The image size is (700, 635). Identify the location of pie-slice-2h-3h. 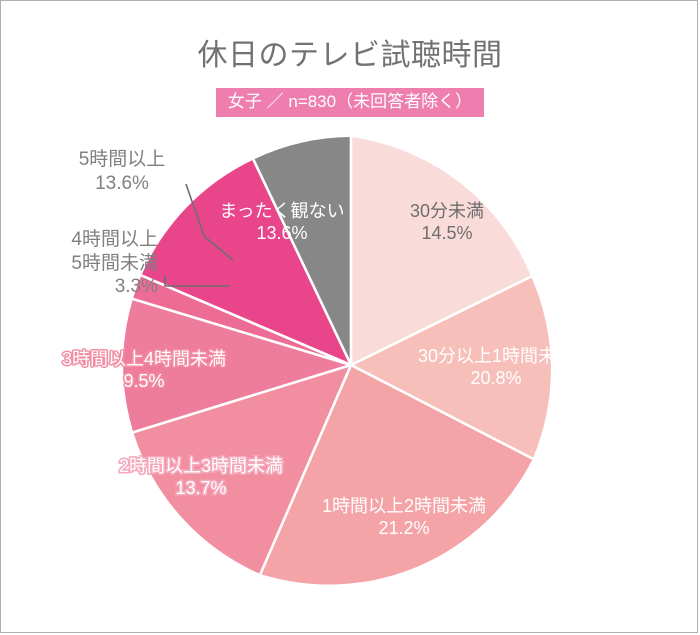
(242, 469).